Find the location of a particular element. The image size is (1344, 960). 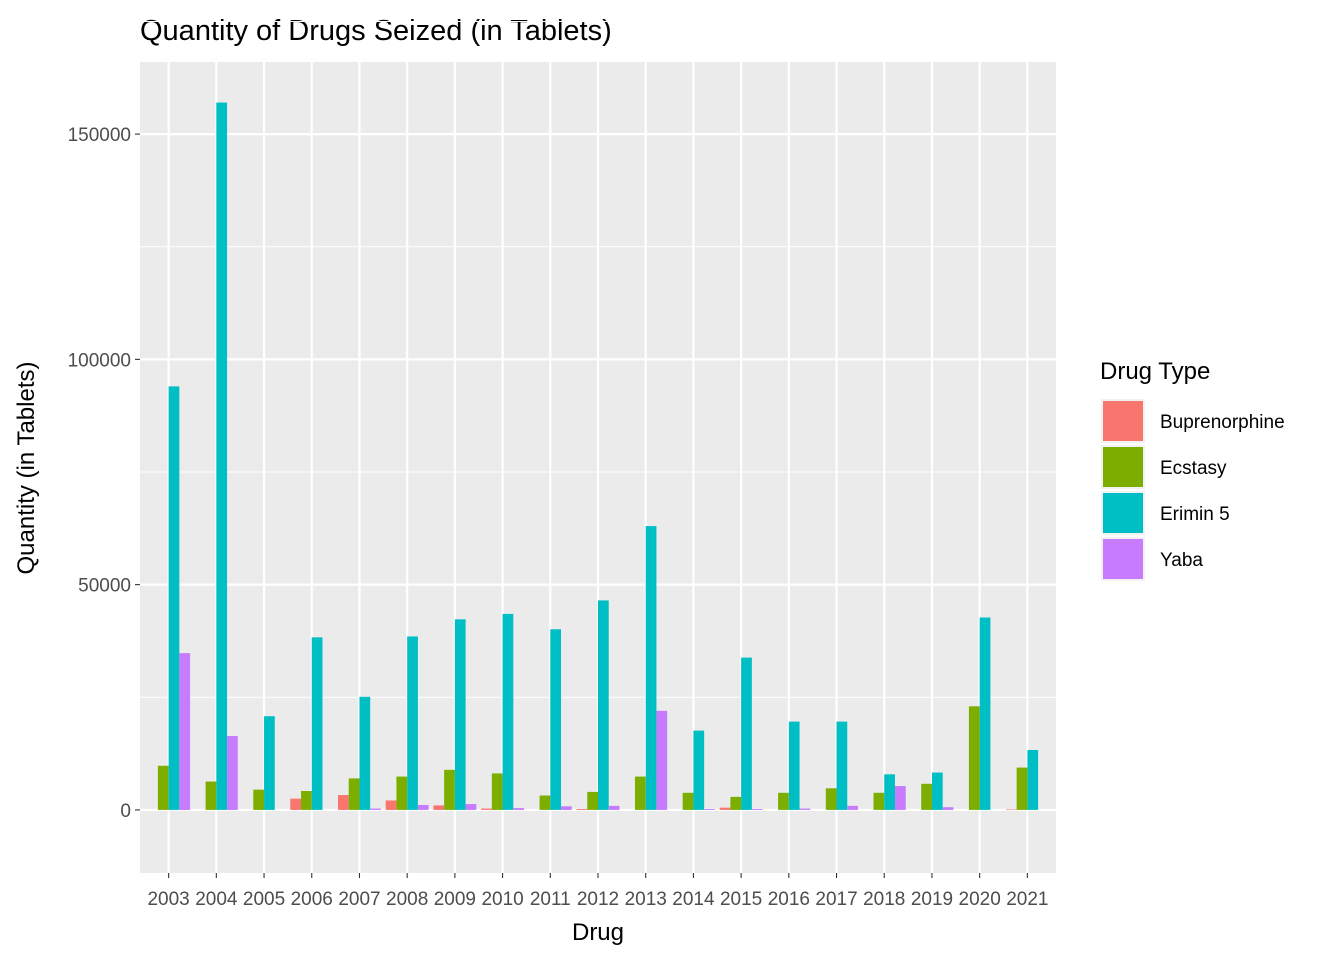

bar-erimin-5-2008 is located at coordinates (412, 723).